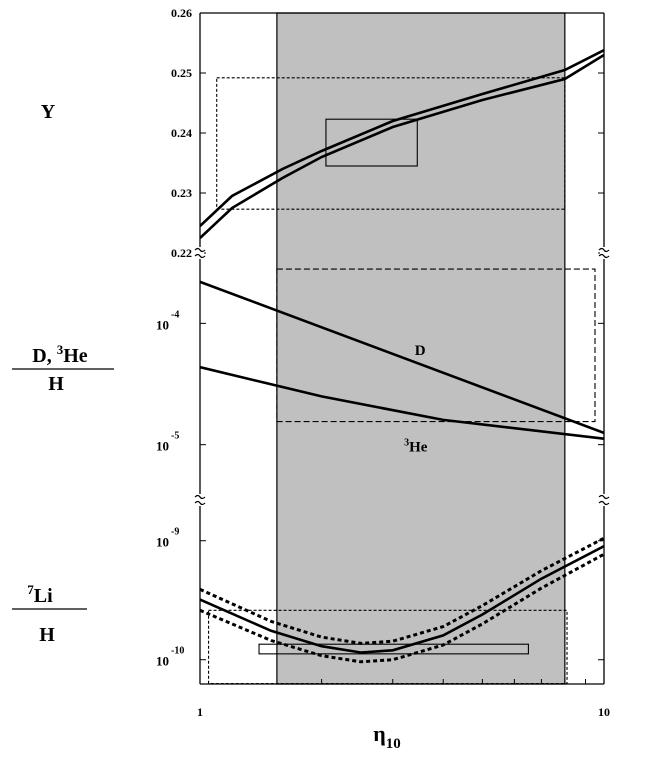 This screenshot has width=664, height=761. What do you see at coordinates (604, 712) in the screenshot?
I see `xtick-label-1: 10` at bounding box center [604, 712].